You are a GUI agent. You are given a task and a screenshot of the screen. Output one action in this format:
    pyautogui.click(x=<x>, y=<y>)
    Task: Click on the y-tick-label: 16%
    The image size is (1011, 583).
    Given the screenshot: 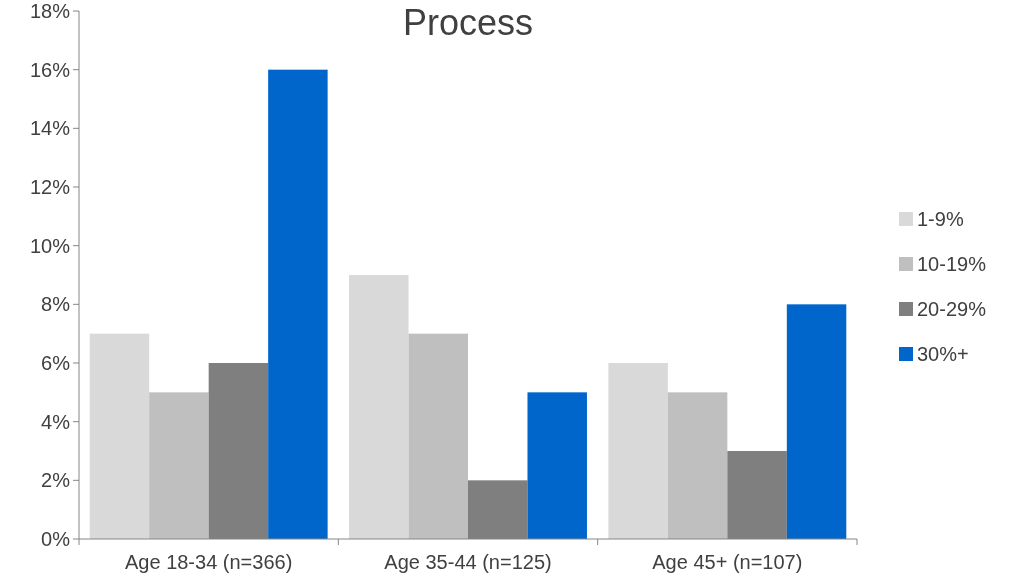 What is the action you would take?
    pyautogui.click(x=50, y=69)
    